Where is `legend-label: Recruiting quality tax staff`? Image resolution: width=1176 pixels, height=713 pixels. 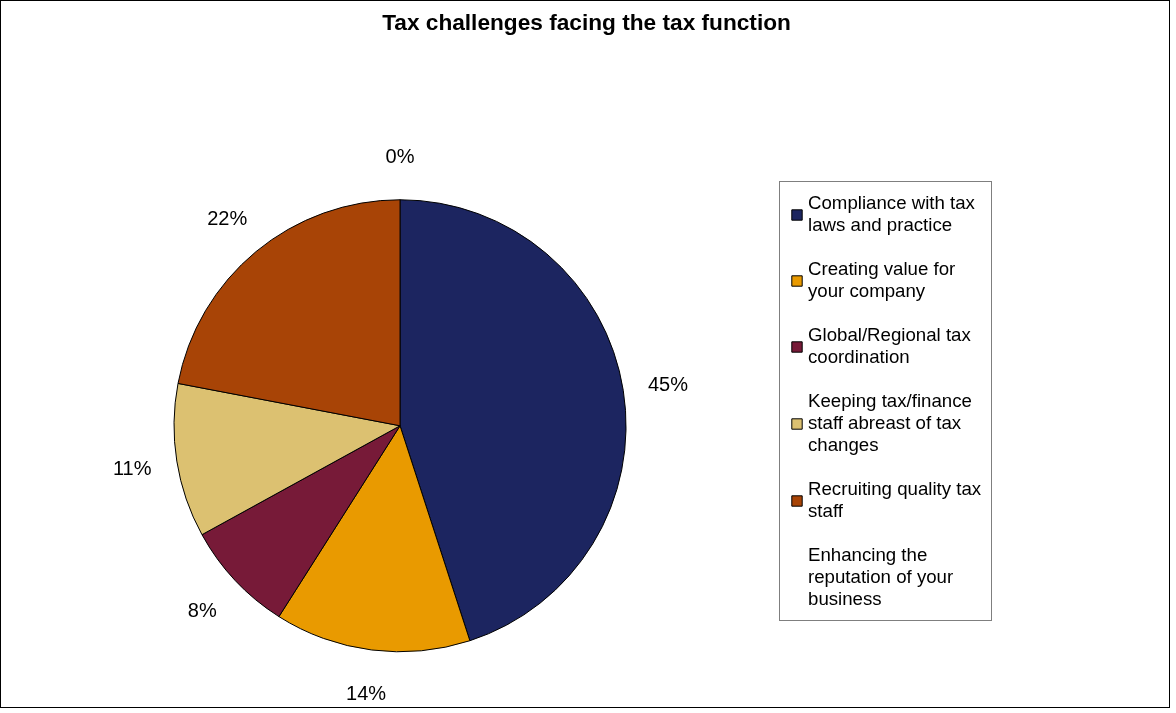
legend-label: Recruiting quality tax staff is located at coordinates (895, 500).